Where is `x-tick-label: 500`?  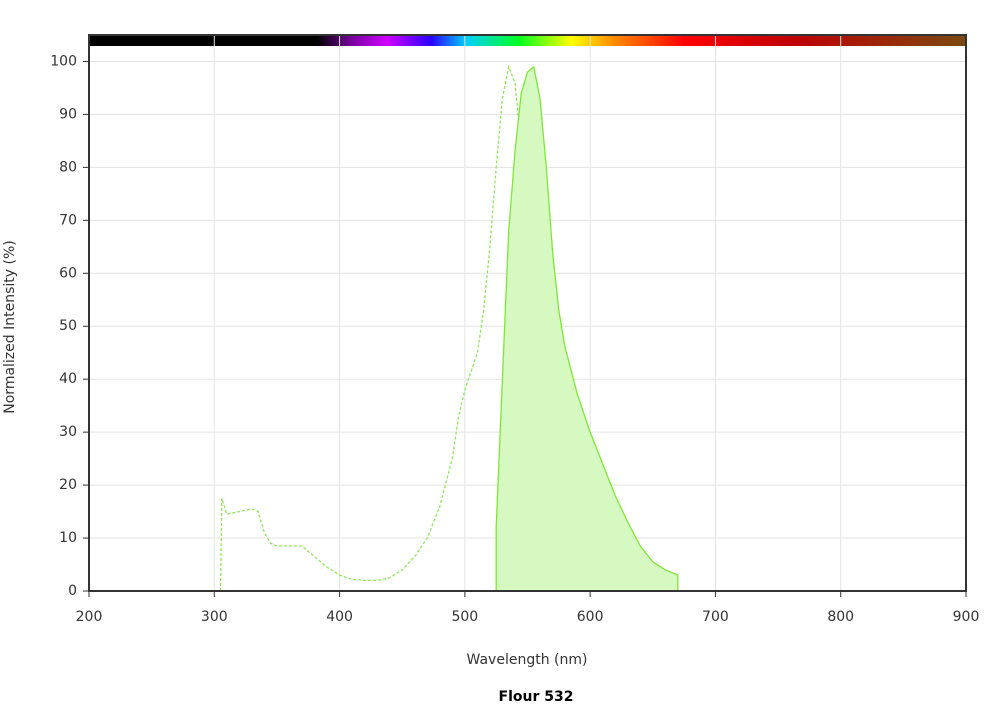
x-tick-label: 500 is located at coordinates (464, 617).